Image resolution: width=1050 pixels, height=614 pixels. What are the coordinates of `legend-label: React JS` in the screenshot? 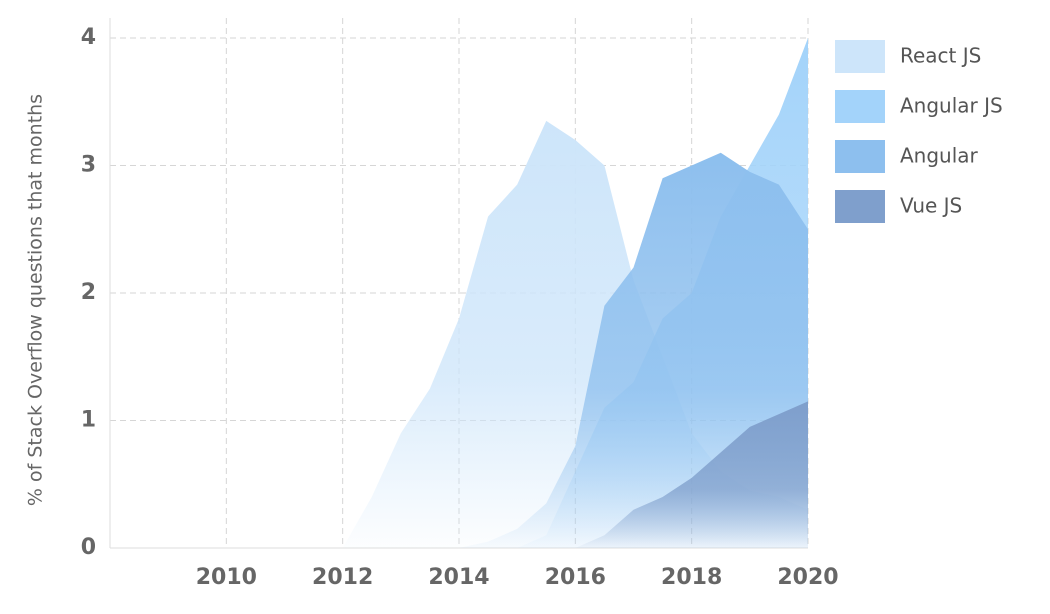 It's located at (940, 56).